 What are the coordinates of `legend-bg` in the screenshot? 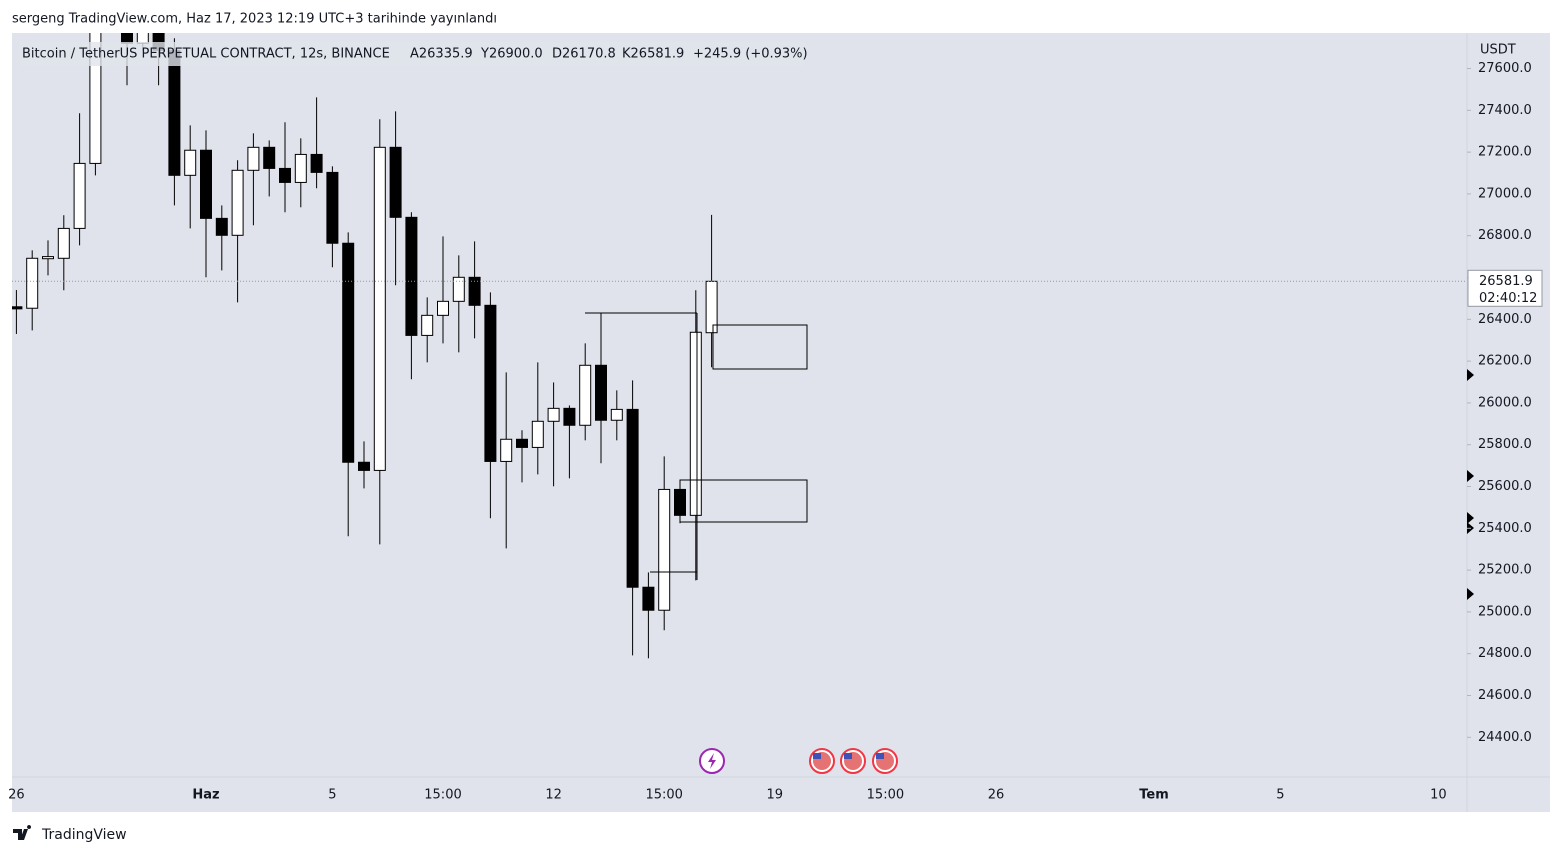 It's located at (412, 54).